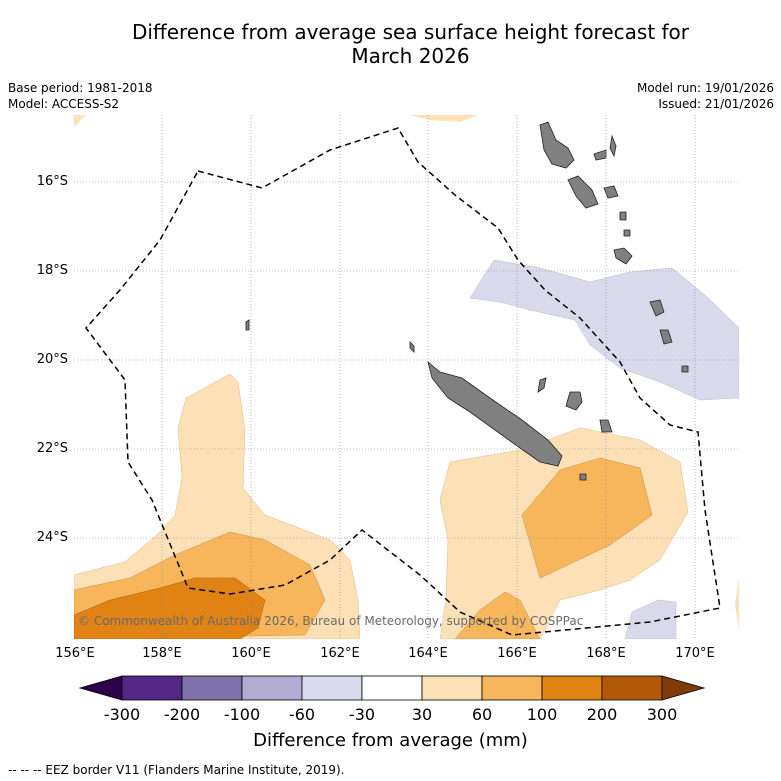 The width and height of the screenshot is (781, 781). I want to click on x-tick-156: 156°E, so click(75, 653).